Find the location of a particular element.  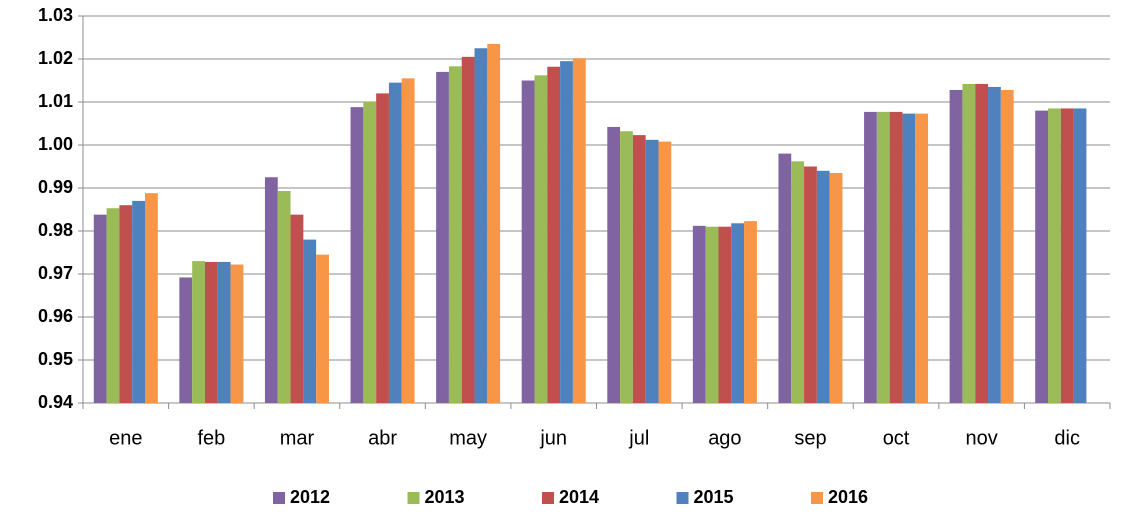

x-tick-label: jul is located at coordinates (638, 438).